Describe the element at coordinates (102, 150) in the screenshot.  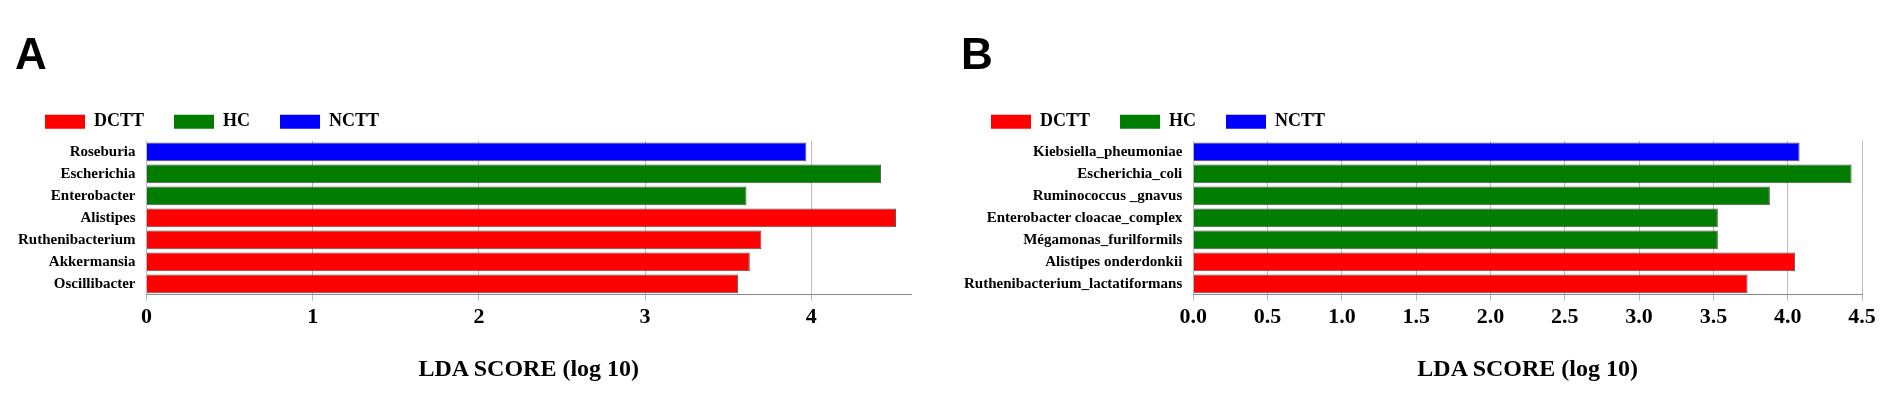
I see `y-tick-label: Roseburia` at that location.